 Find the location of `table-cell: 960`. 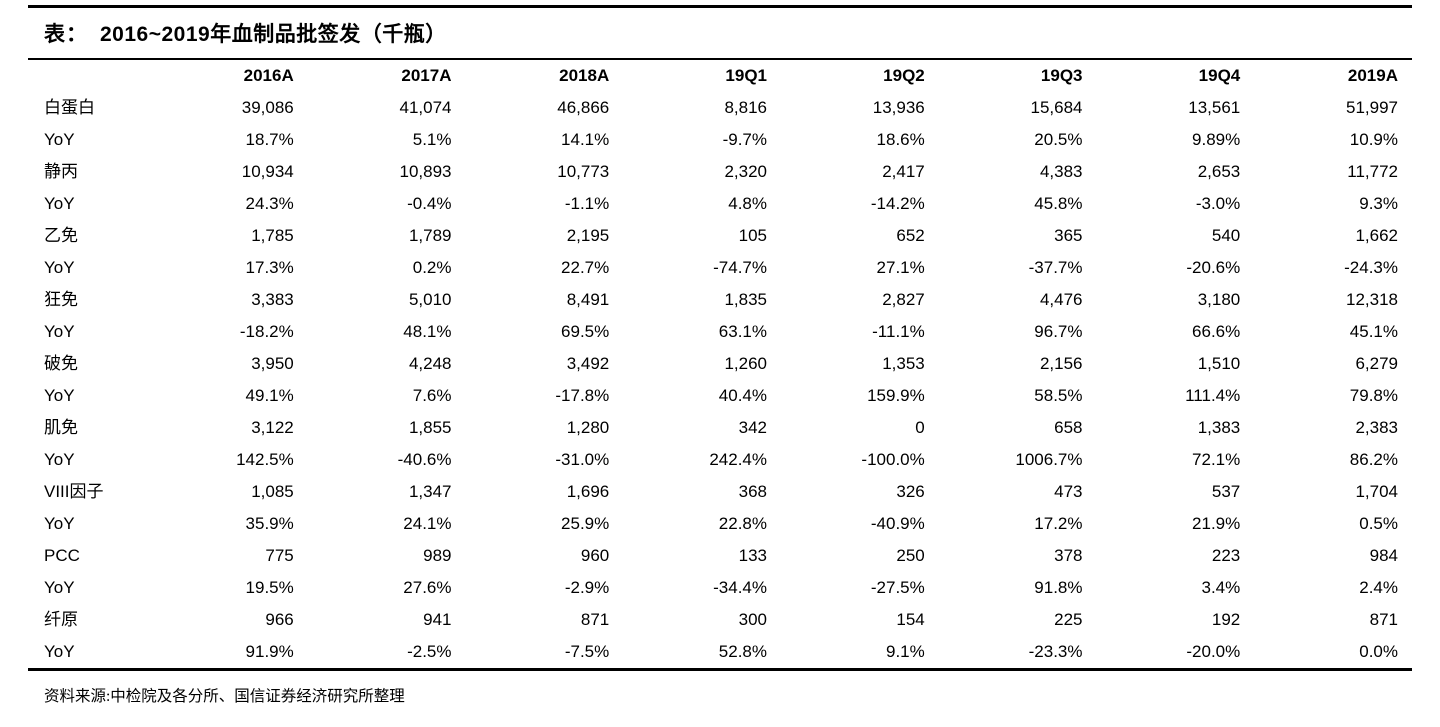

table-cell: 960 is located at coordinates (595, 555).